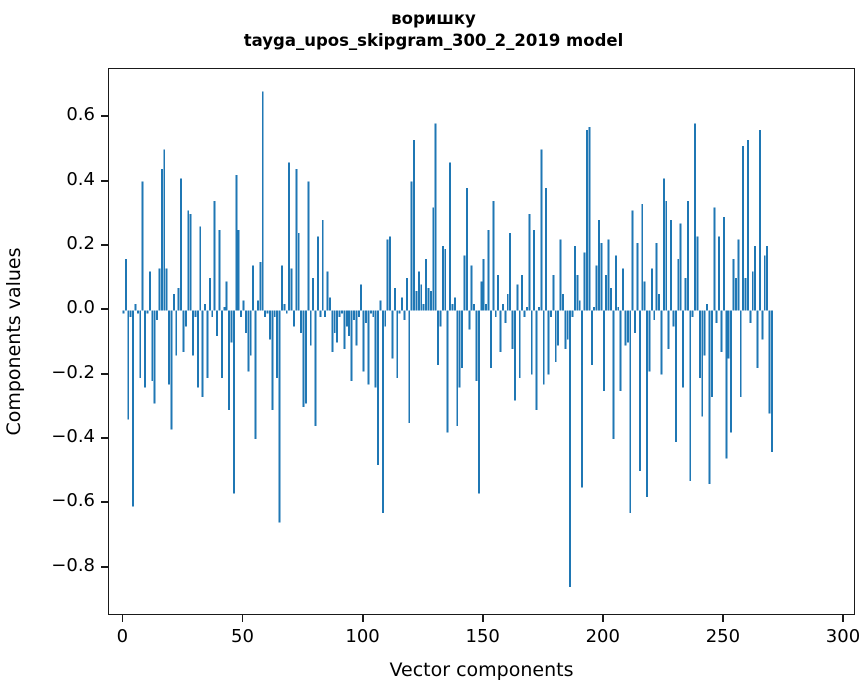  Describe the element at coordinates (80, 308) in the screenshot. I see `y-tick-label: 0.0` at that location.